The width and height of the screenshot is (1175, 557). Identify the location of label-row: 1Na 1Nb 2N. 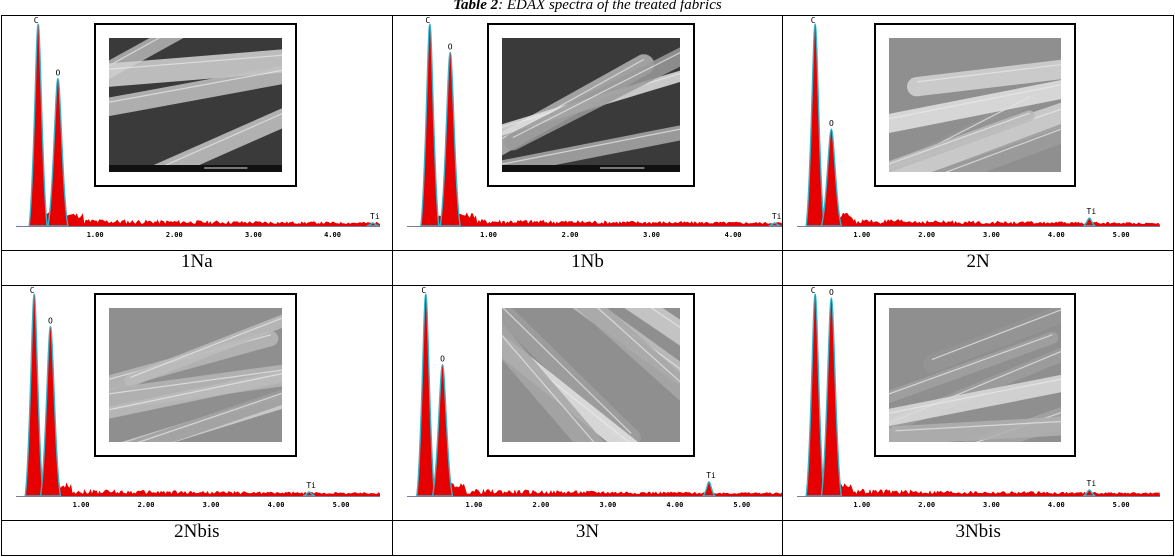
(587, 267).